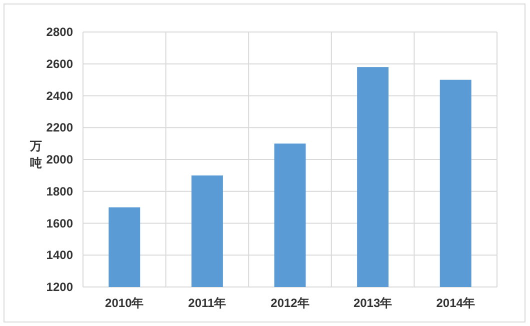 The width and height of the screenshot is (530, 326). I want to click on y-axis-title: 万吨, so click(35, 154).